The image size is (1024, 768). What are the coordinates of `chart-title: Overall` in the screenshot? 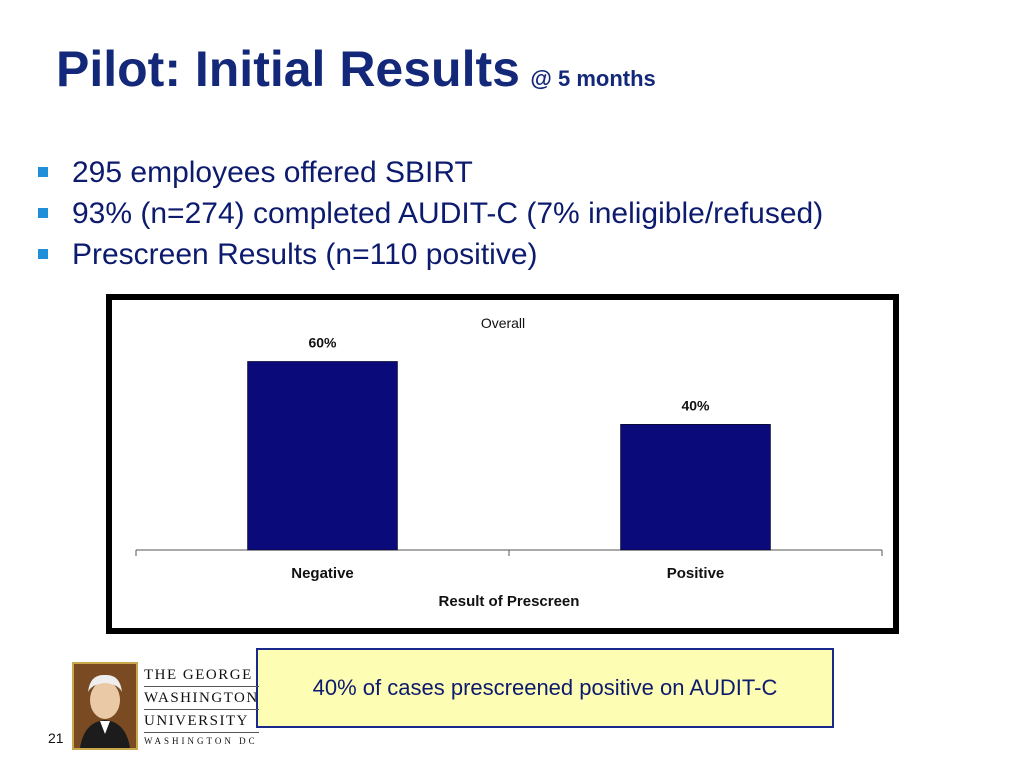 It's located at (503, 323).